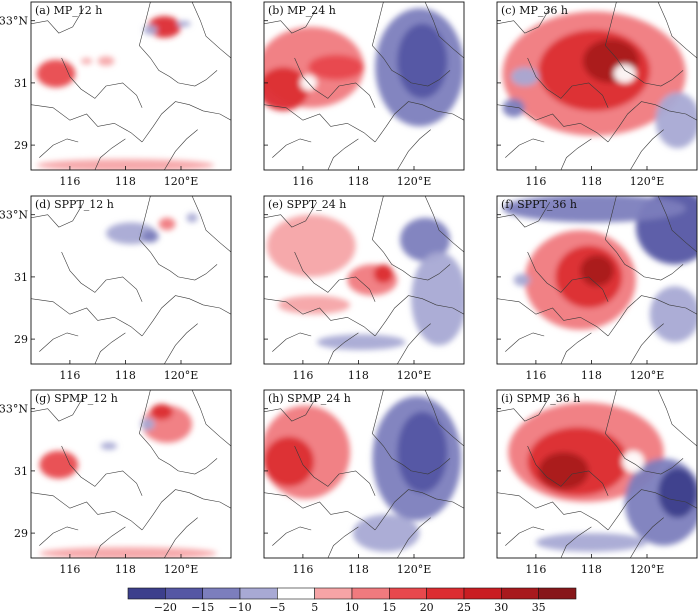  I want to click on colorbar-label: 30, so click(501, 606).